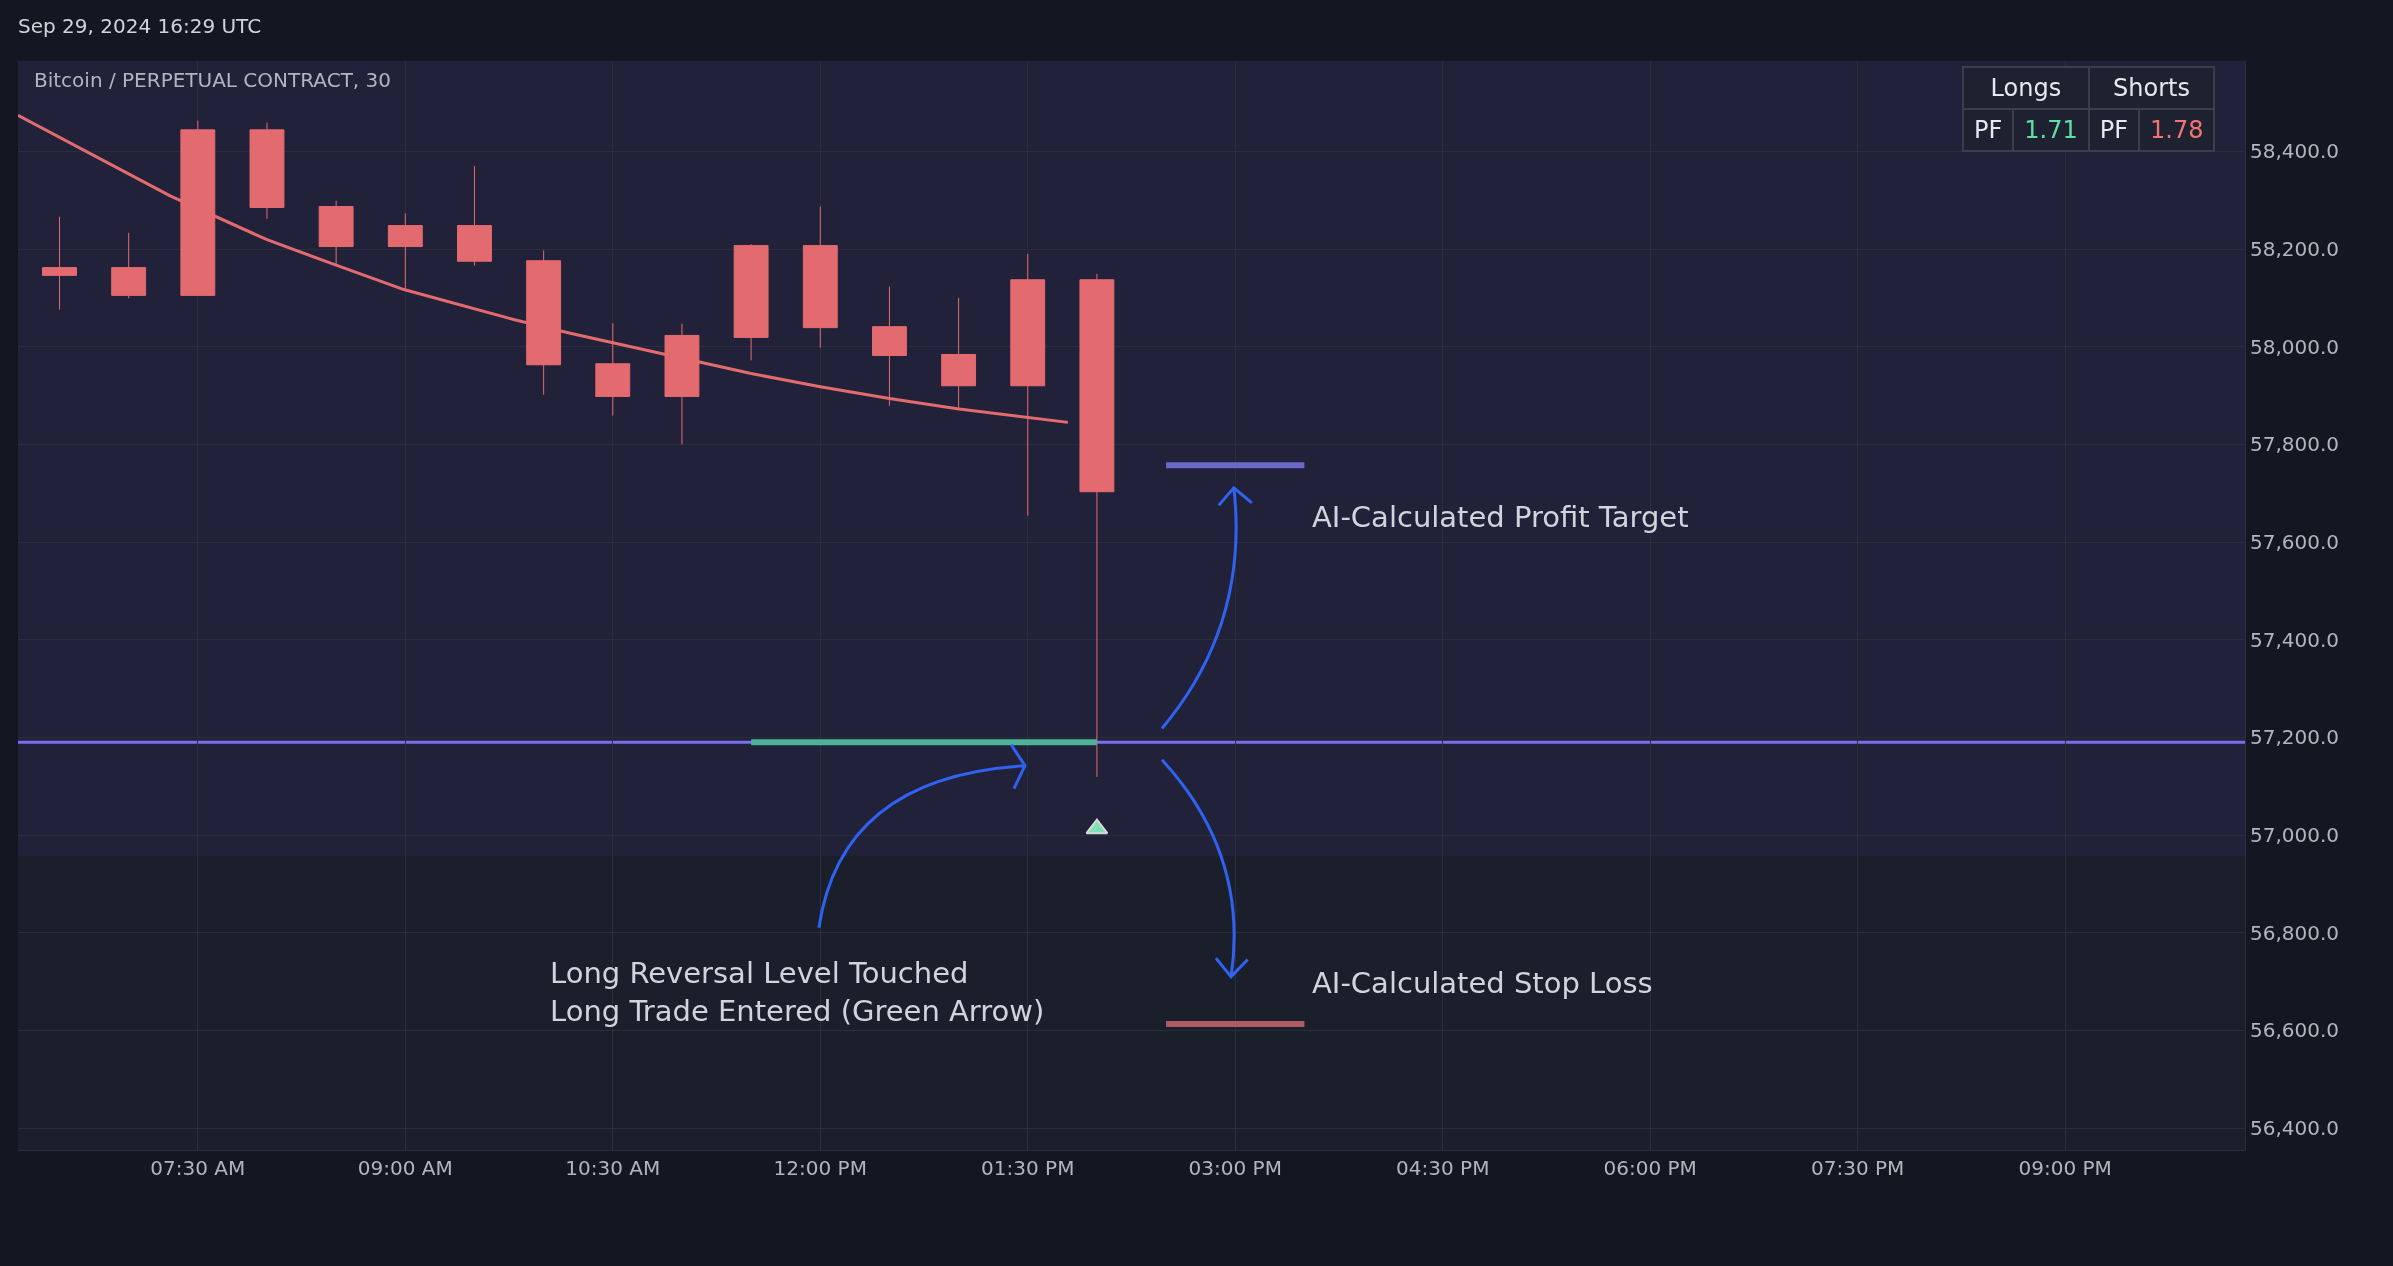 This screenshot has height=1266, width=2393. What do you see at coordinates (2295, 1030) in the screenshot?
I see `y-tick-label: 56,600.0` at bounding box center [2295, 1030].